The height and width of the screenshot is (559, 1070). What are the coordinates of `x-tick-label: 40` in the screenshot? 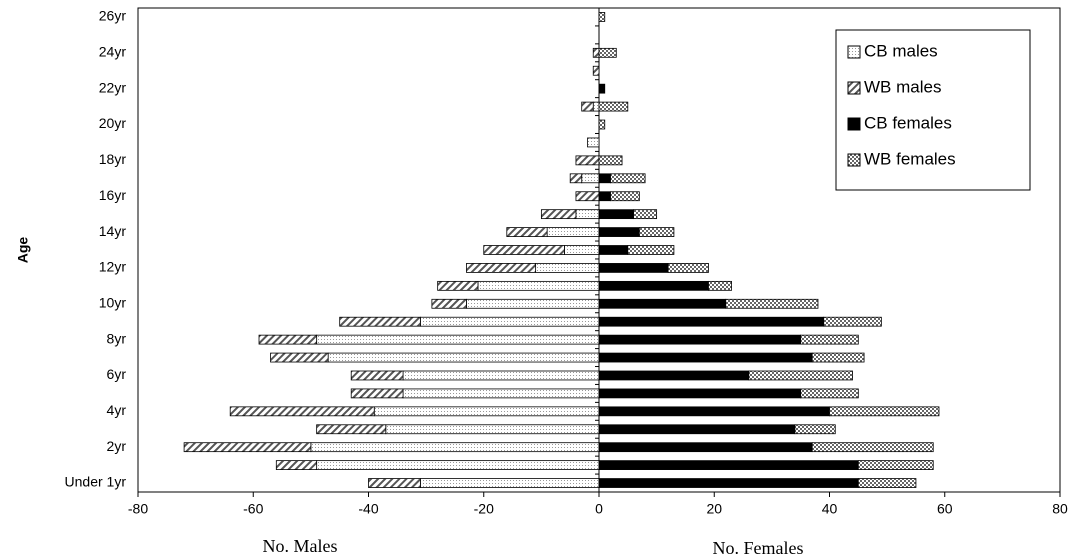 It's located at (830, 509).